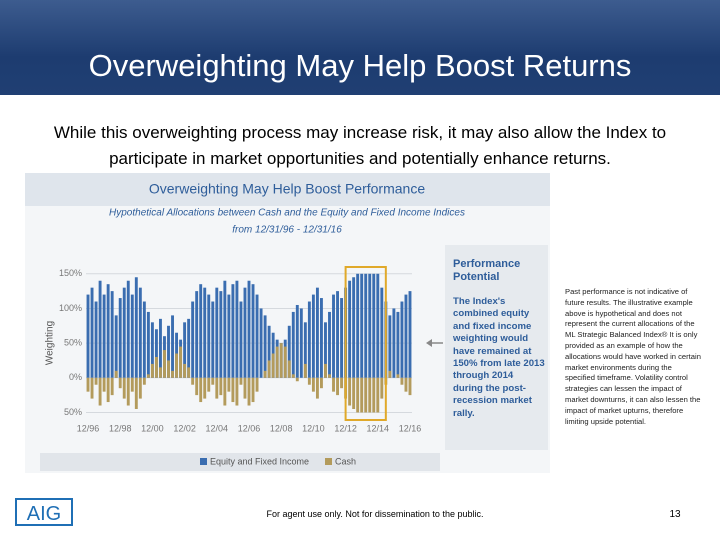 This screenshot has width=720, height=540. I want to click on logo: AIG, so click(44, 512).